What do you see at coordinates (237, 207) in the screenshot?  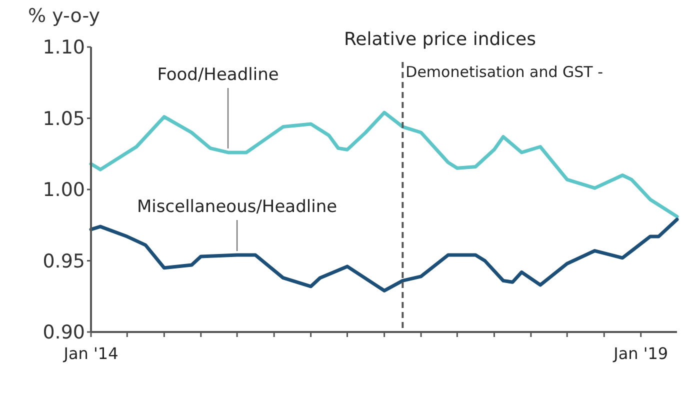 I see `series-label: Miscellaneous/Headline` at bounding box center [237, 207].